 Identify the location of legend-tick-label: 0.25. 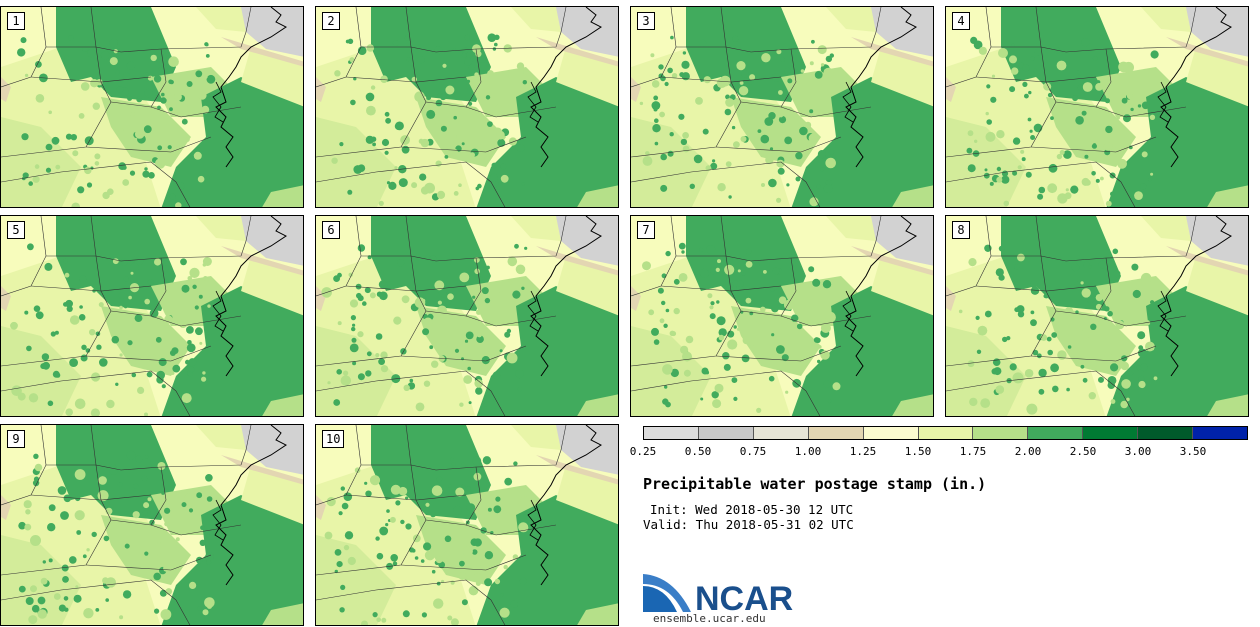
(643, 451).